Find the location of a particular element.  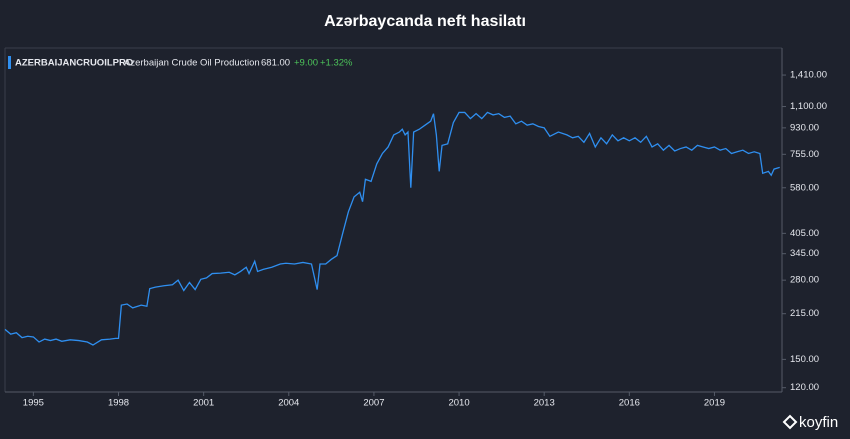

y-tick-label: 1,410.00 is located at coordinates (808, 75).